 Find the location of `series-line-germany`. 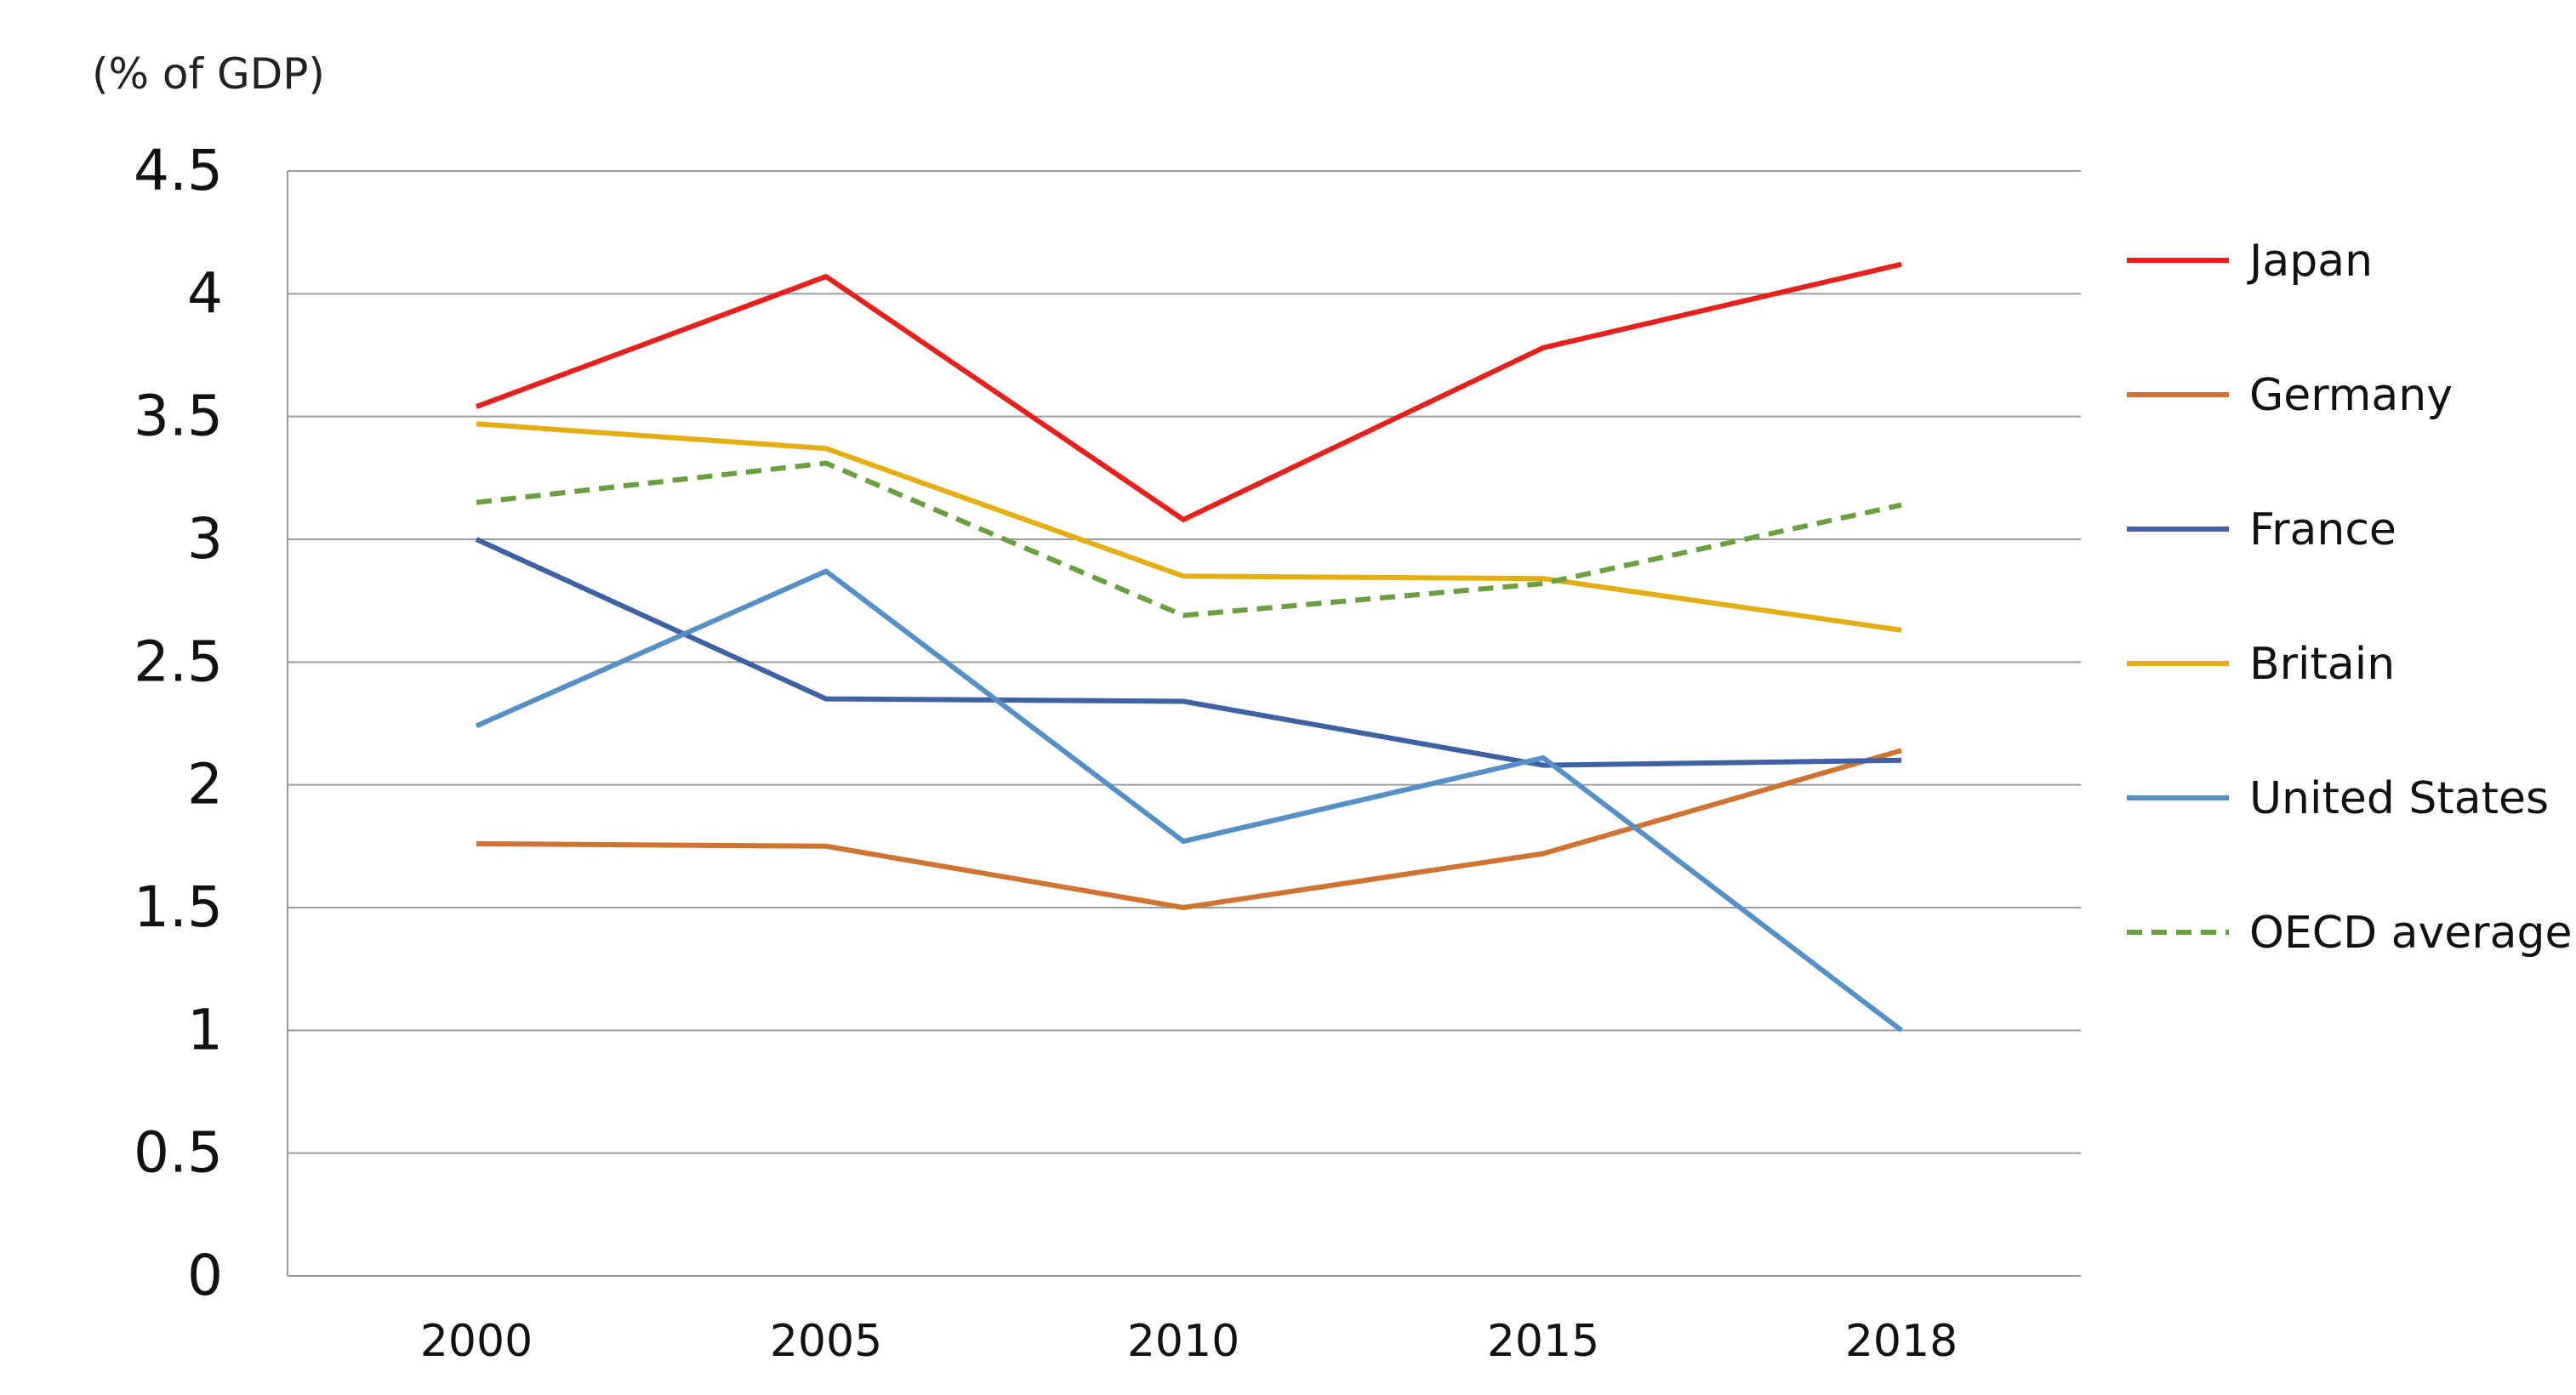

series-line-germany is located at coordinates (1189, 829).